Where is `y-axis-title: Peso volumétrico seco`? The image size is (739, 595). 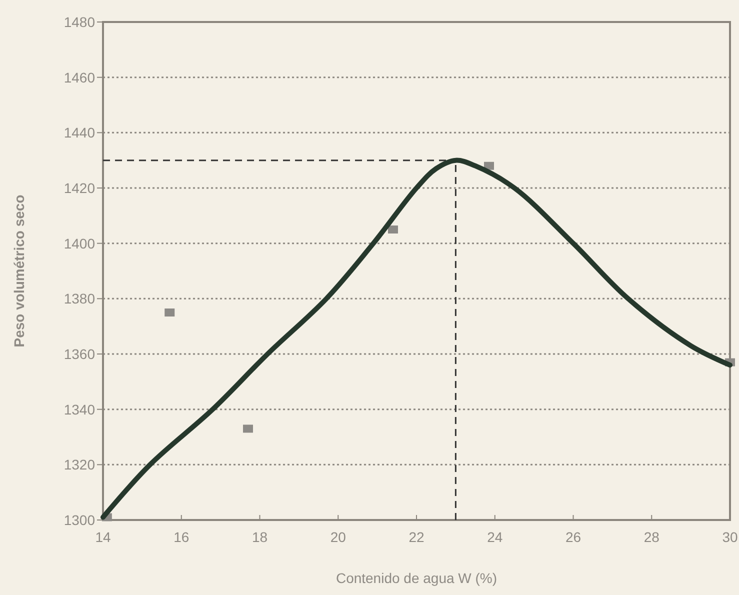
y-axis-title: Peso volumétrico seco is located at coordinates (19, 271).